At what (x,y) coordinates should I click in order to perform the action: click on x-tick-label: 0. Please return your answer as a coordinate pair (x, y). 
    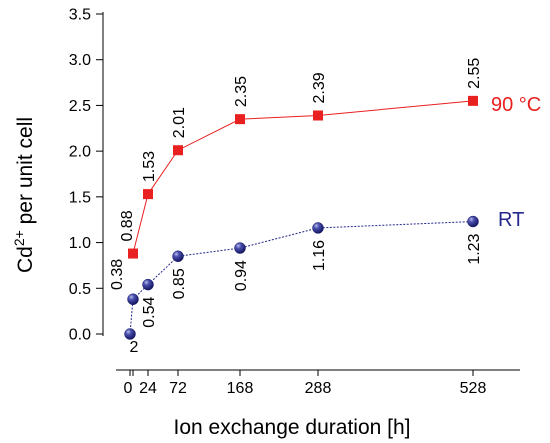
    Looking at the image, I should click on (128, 388).